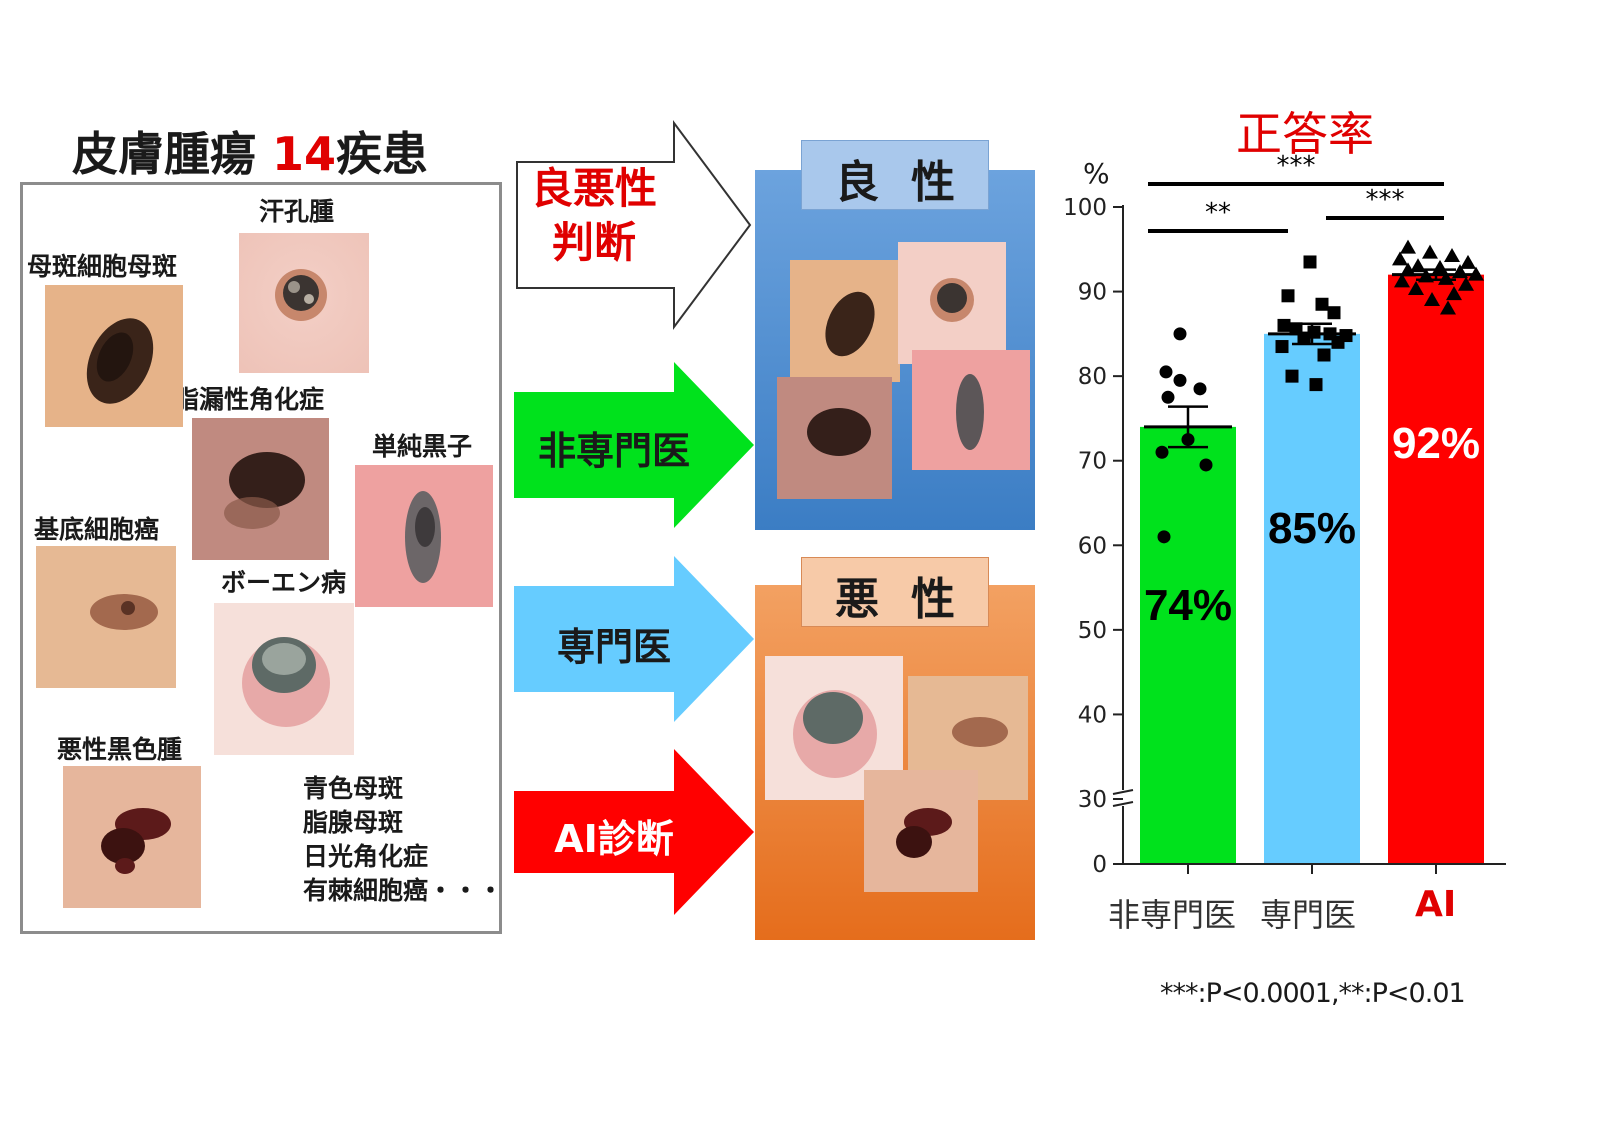 The height and width of the screenshot is (1125, 1617). Describe the element at coordinates (102, 266) in the screenshot. I see `label-nevus: 母斑細胞母斑` at that location.